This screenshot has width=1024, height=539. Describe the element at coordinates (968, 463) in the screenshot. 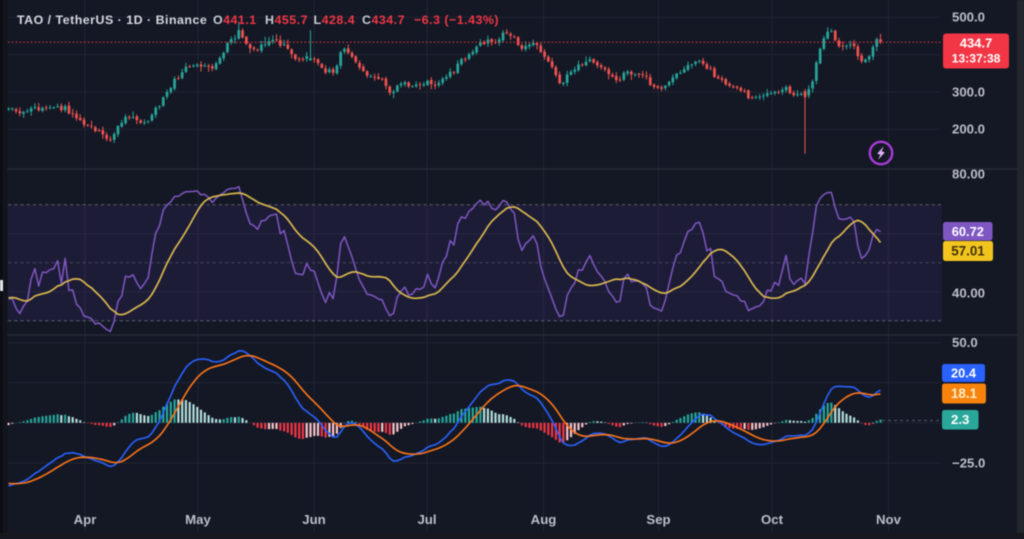

I see `svg-text: −25.0` at that location.